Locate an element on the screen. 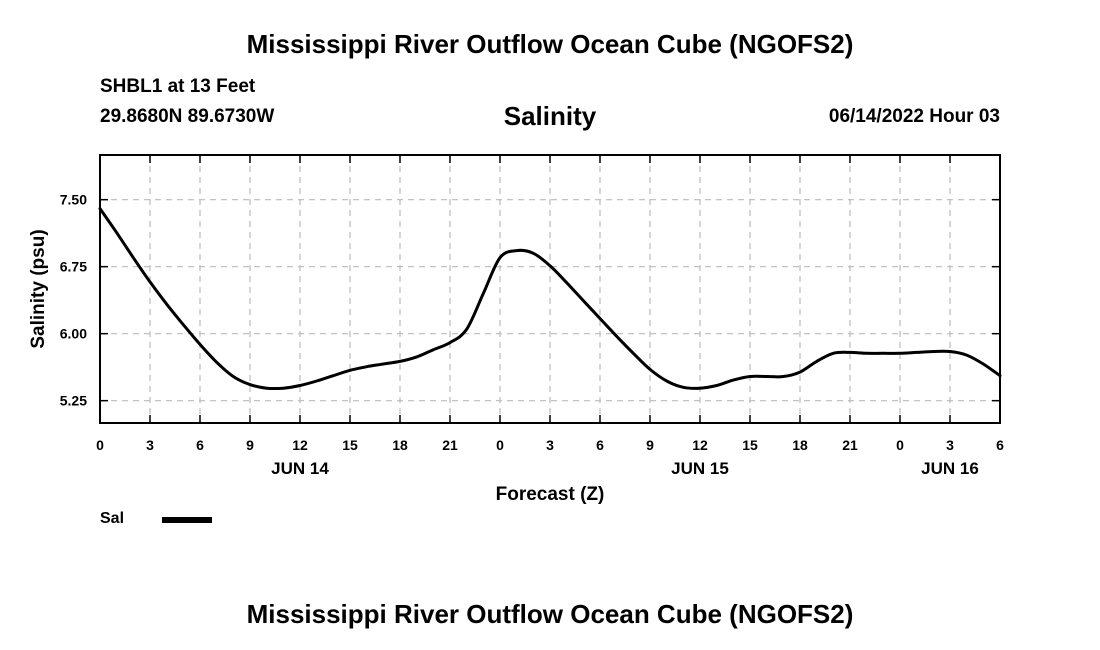 This screenshot has width=1100, height=650. date-label: JUN 14 is located at coordinates (300, 468).